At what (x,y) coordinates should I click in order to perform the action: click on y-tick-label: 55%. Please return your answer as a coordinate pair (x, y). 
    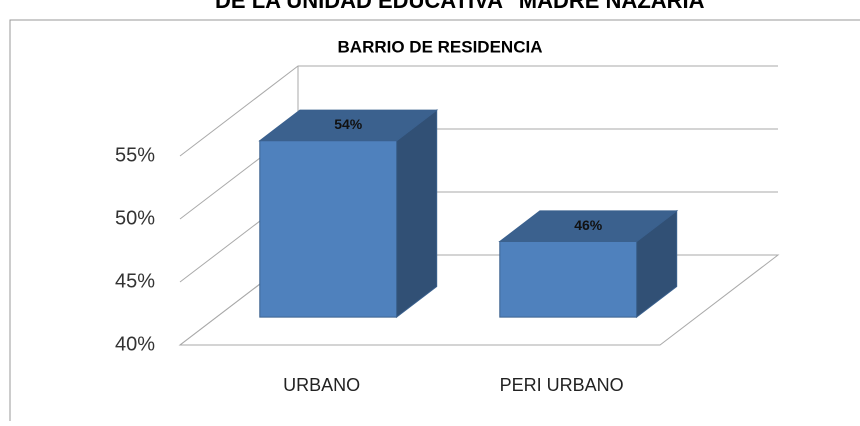
    Looking at the image, I should click on (135, 155).